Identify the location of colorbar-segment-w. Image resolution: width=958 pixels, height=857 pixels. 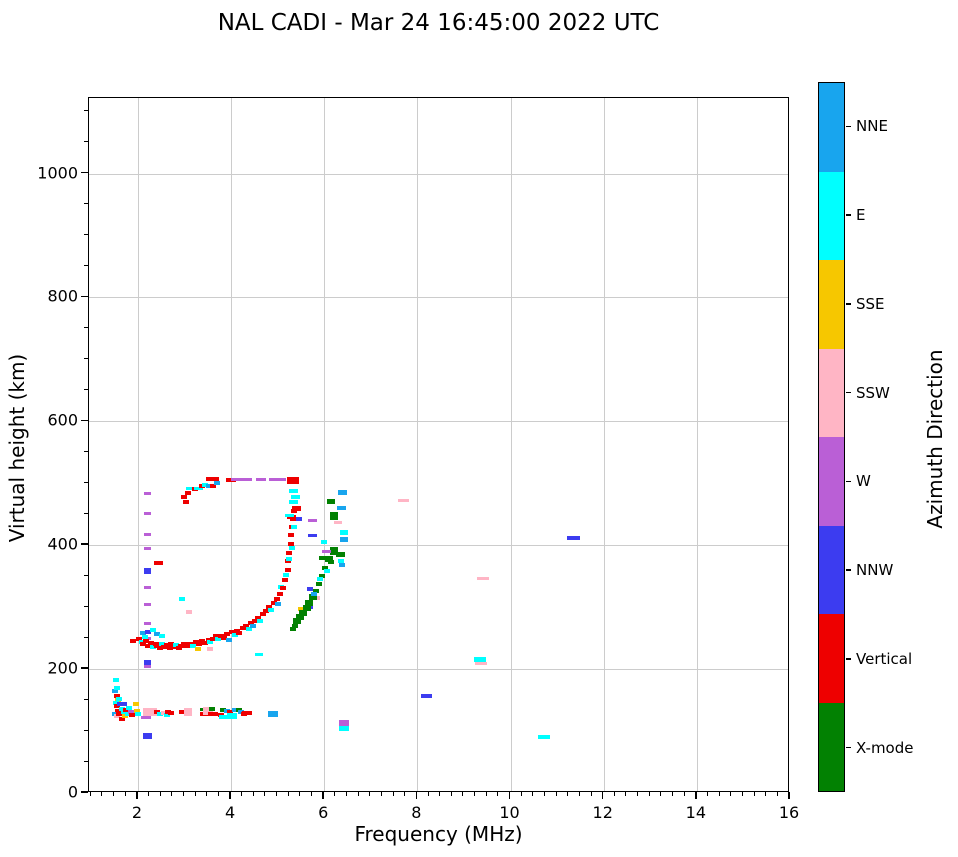
(831, 481).